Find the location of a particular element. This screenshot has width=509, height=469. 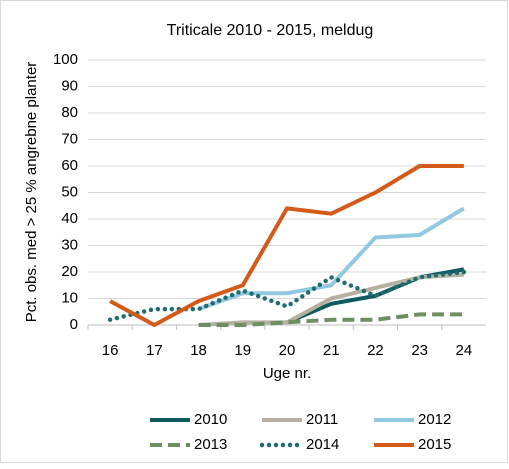

y-tick-label: 90 is located at coordinates (69, 85).